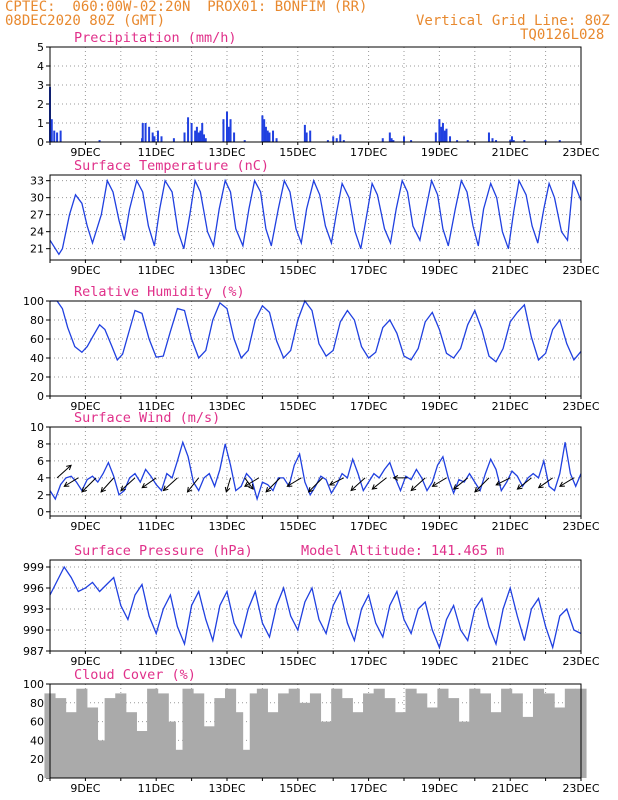 This screenshot has width=618, height=800. I want to click on surface-pressure-xtick-label: 11DEC, so click(156, 661).